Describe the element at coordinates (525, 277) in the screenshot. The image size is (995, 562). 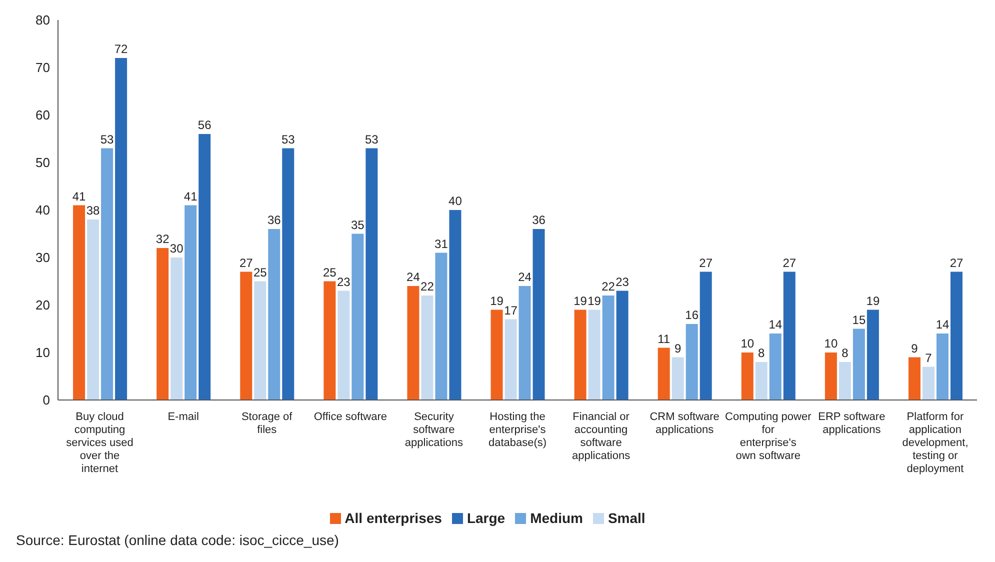
I see `data-label: 24` at that location.